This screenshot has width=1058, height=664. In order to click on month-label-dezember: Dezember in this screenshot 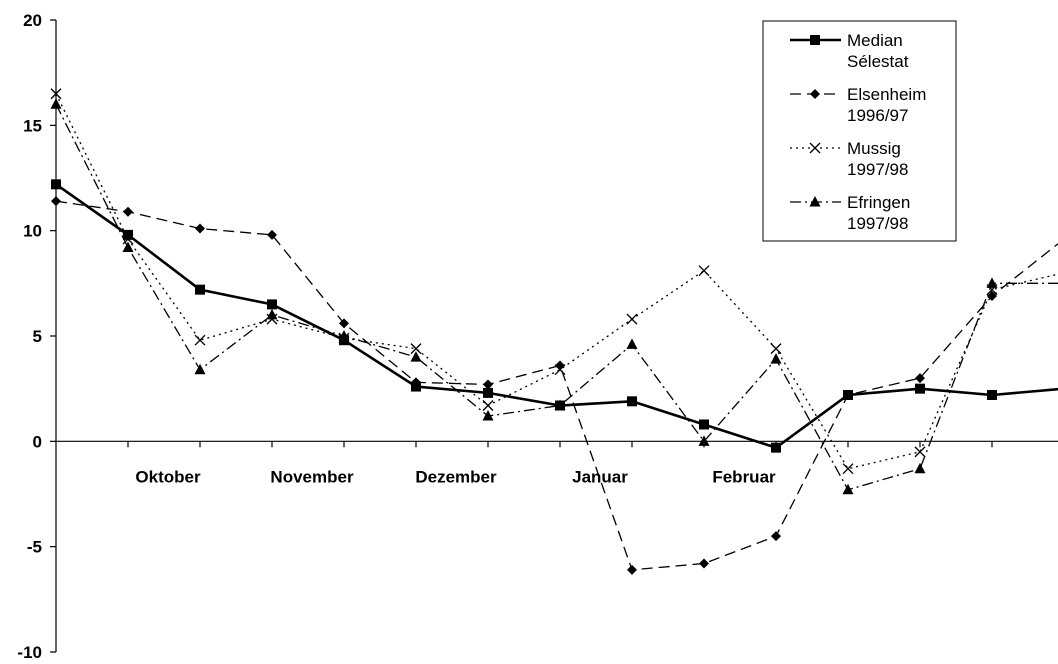, I will do `click(456, 476)`.